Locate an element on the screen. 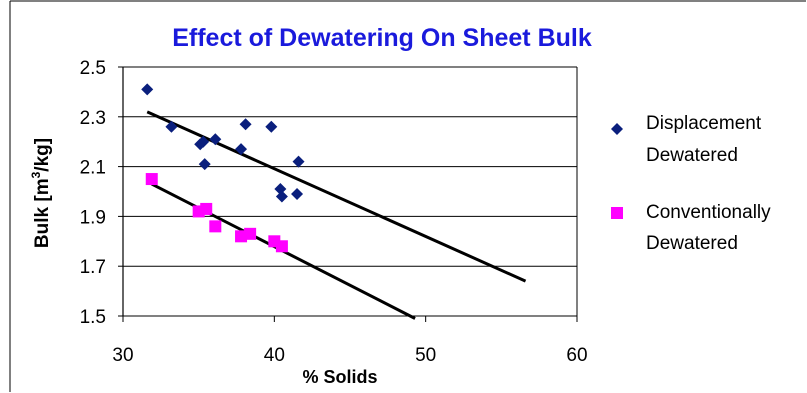 The width and height of the screenshot is (807, 393). legend-label-conventional-line1: Conventionally is located at coordinates (708, 212).